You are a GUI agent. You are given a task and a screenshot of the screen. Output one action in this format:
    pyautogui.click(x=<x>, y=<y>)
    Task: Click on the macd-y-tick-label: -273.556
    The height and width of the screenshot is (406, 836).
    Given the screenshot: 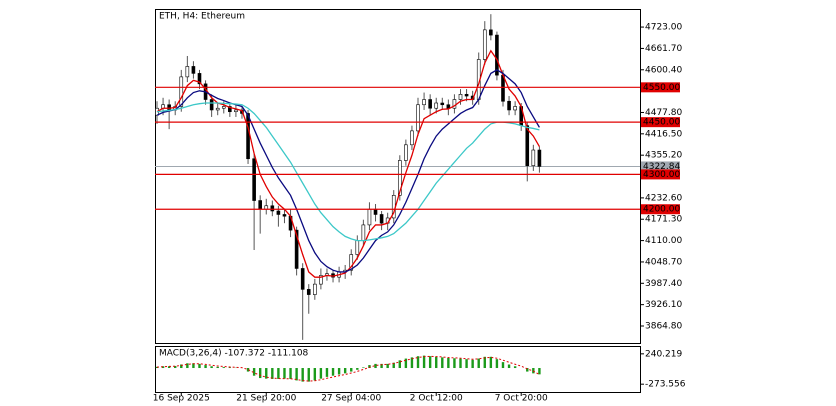 What is the action you would take?
    pyautogui.click(x=665, y=385)
    